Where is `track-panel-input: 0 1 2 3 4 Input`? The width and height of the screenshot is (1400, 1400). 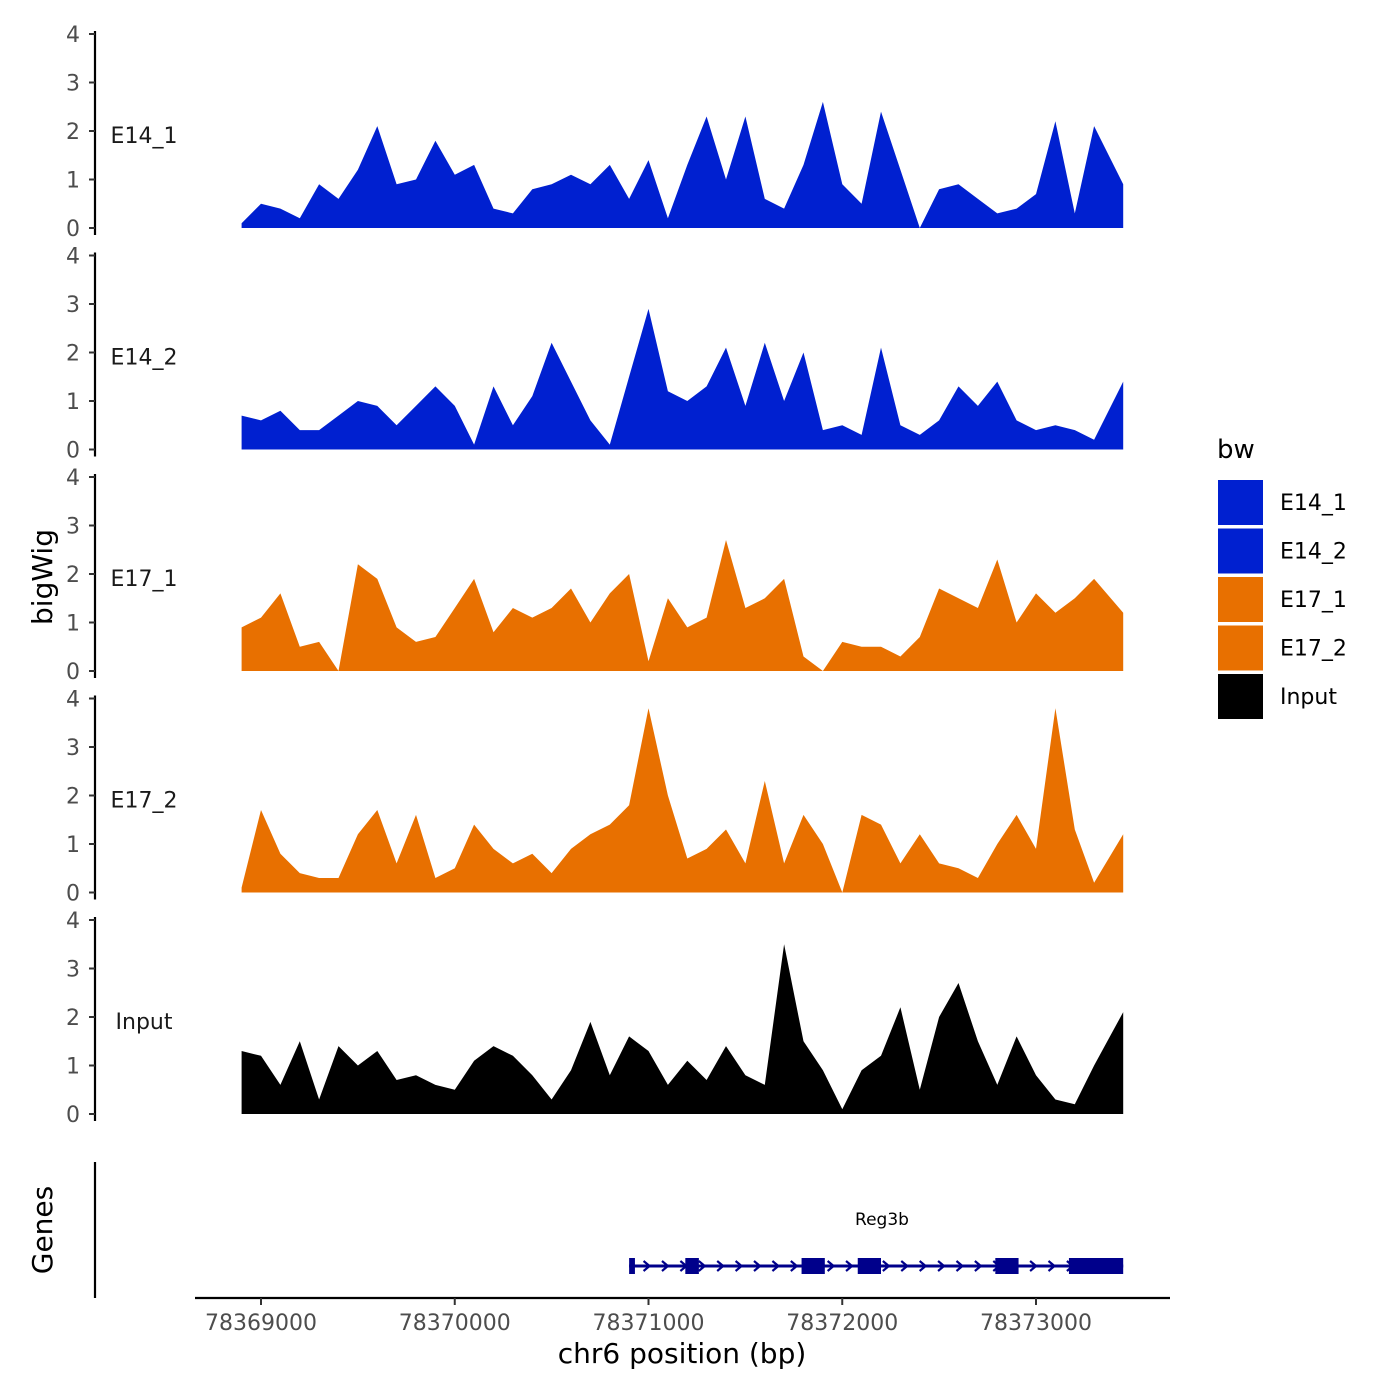
track-panel-input: 0 1 2 3 4 Input is located at coordinates (595, 1018).